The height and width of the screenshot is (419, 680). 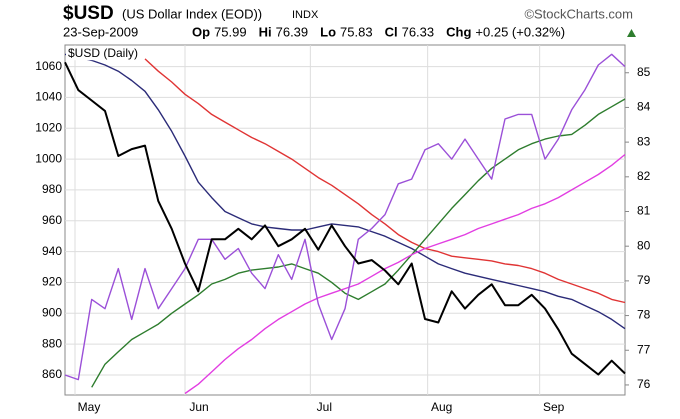 What do you see at coordinates (88, 13) in the screenshot?
I see `chart-title: $USD` at bounding box center [88, 13].